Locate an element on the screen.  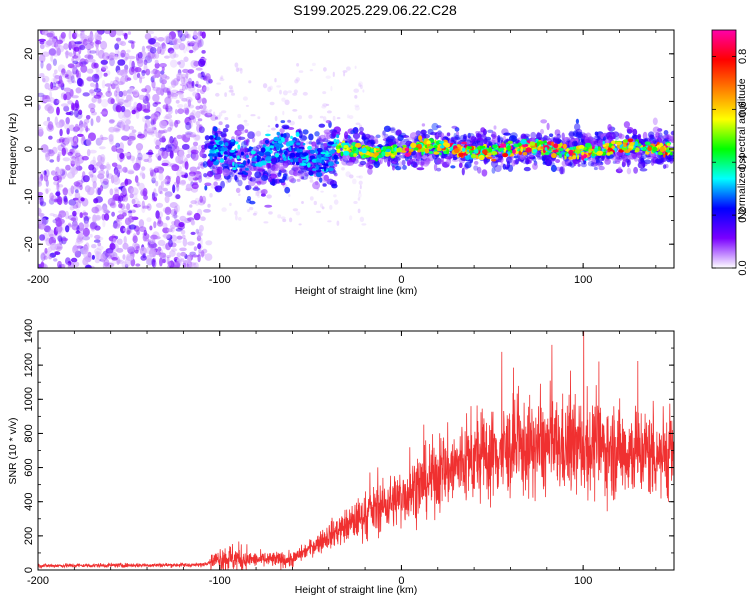
snr-xlabel: Height of straight line (km) is located at coordinates (356, 590).